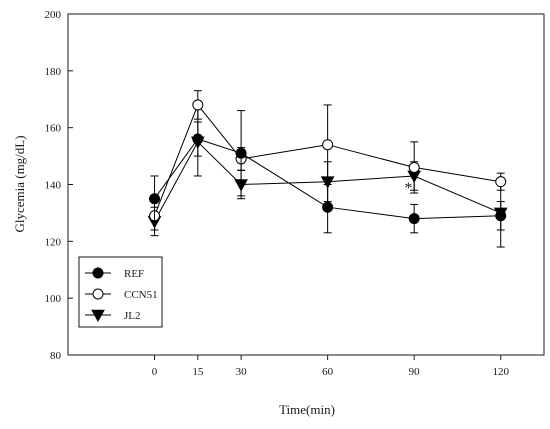 The image size is (550, 429). I want to click on y-axis-title: Glycemia (mg/dL), so click(19, 183).